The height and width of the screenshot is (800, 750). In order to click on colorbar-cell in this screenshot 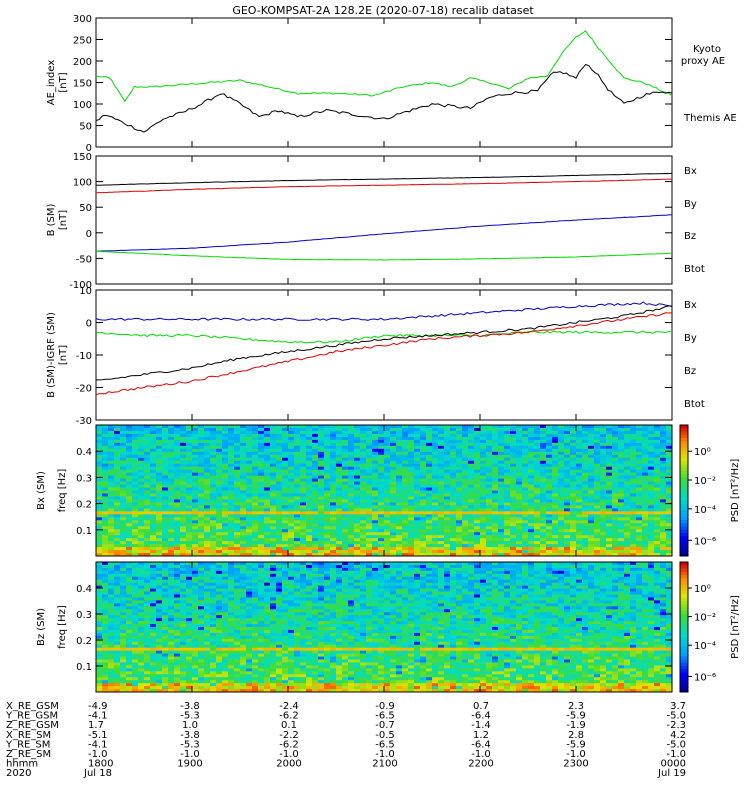, I will do `click(684, 502)`.